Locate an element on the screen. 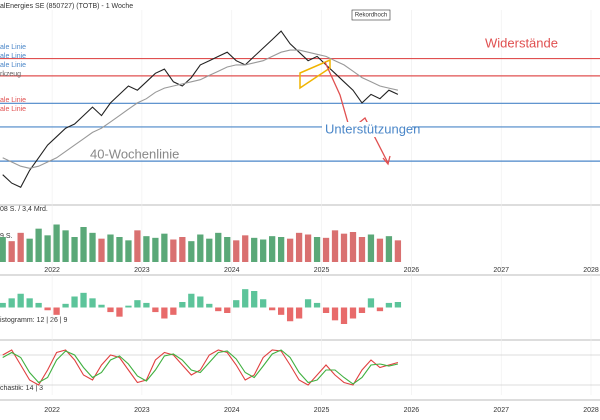 The image size is (600, 420). annotation: 40-Wochenlinie is located at coordinates (134, 153).